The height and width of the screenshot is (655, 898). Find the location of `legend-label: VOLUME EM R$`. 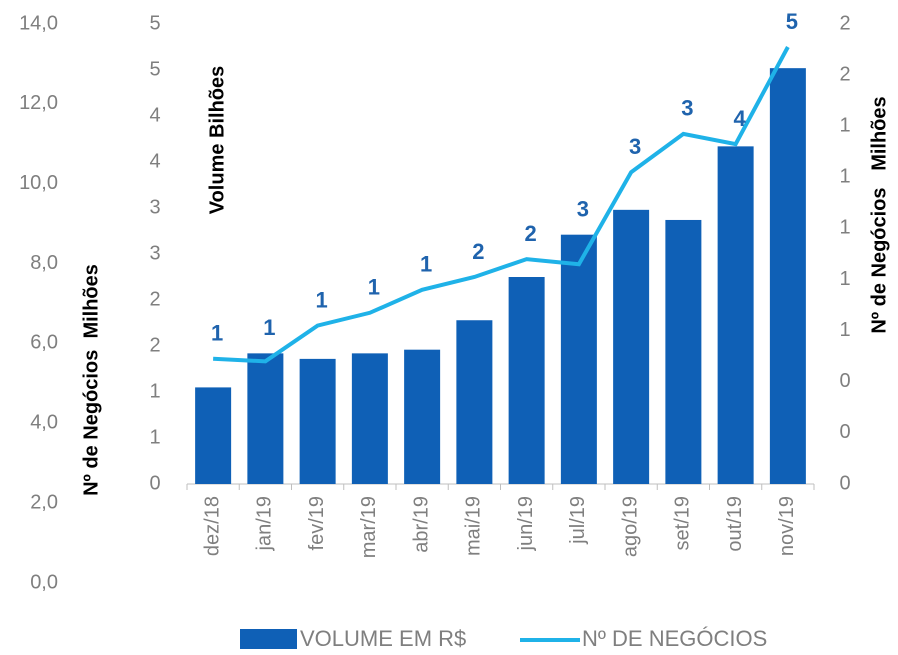

legend-label: VOLUME EM R$ is located at coordinates (383, 638).